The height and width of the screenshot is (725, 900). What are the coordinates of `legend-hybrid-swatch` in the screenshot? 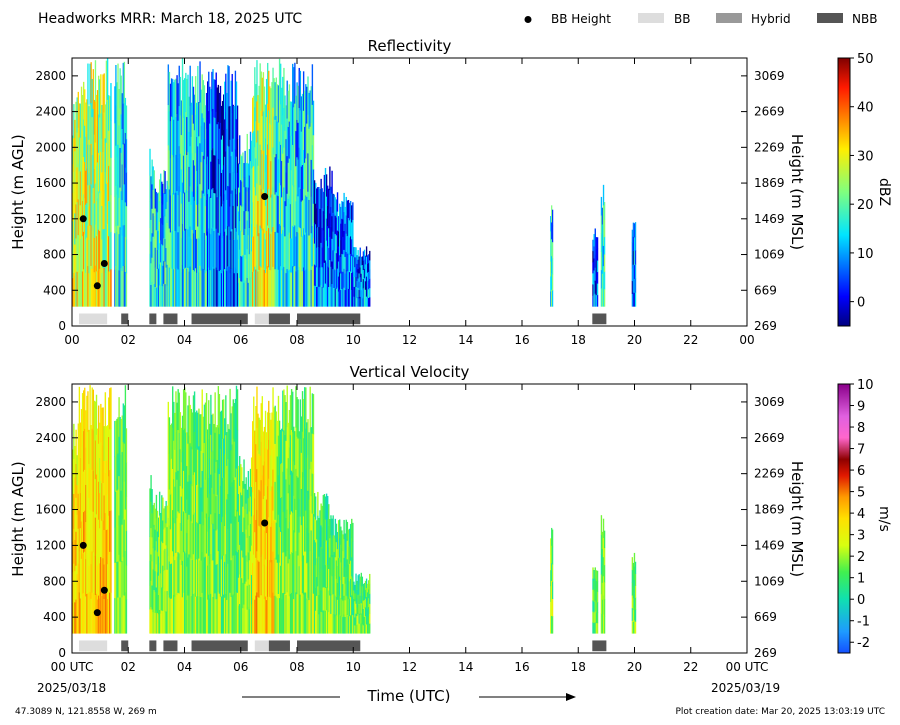 It's located at (729, 18).